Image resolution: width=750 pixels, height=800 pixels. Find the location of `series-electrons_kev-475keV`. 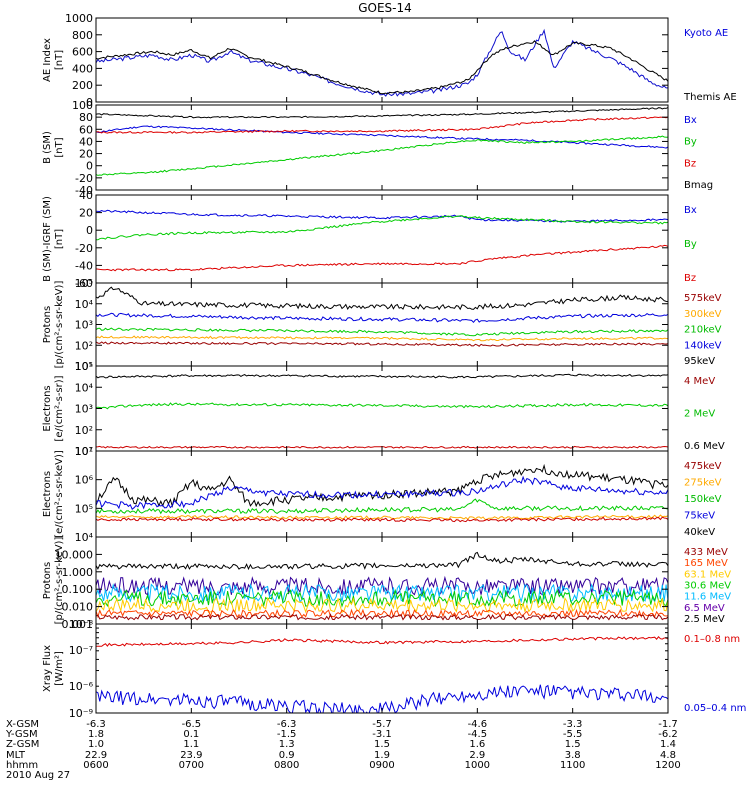

series-electrons_kev-475keV is located at coordinates (382, 519).